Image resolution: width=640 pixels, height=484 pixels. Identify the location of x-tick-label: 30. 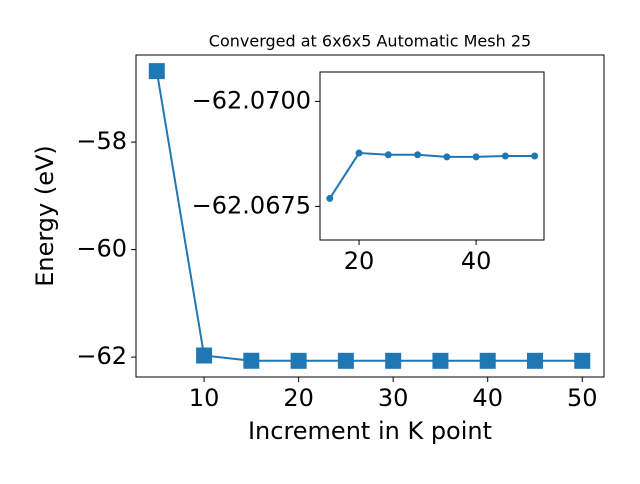
(393, 398).